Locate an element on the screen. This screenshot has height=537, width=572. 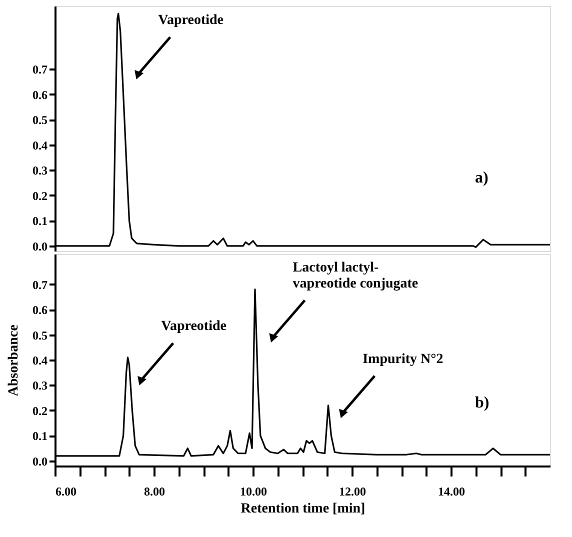
x-tick-label: 8.00 is located at coordinates (154, 491).